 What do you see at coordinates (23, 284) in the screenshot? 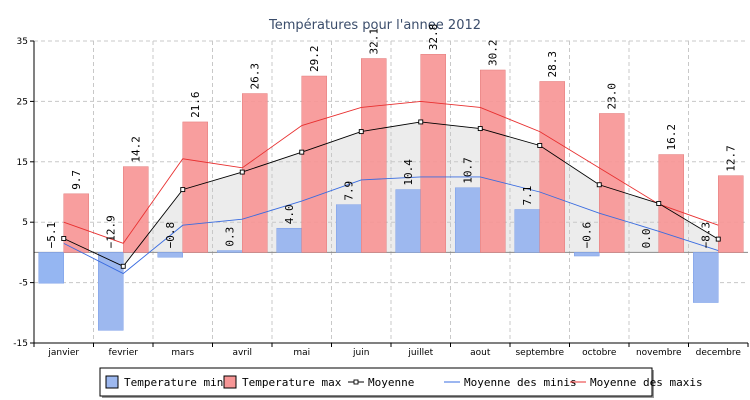
I see `y-tick-label: -5` at bounding box center [23, 284].